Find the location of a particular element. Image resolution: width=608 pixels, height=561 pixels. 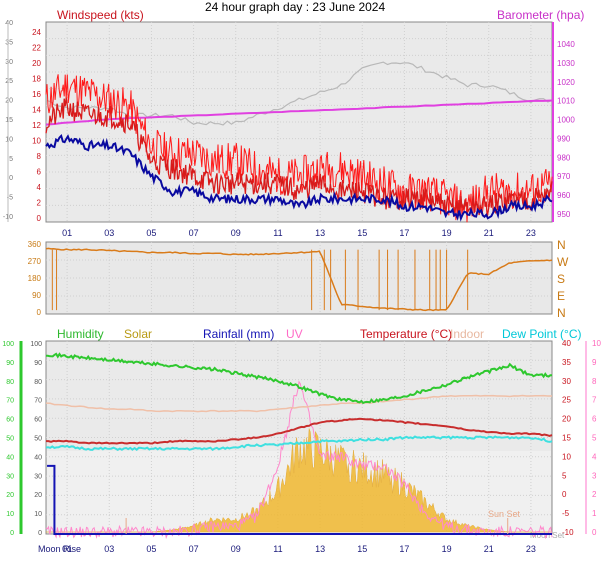

hour-tick-label-top: 09 is located at coordinates (236, 233).